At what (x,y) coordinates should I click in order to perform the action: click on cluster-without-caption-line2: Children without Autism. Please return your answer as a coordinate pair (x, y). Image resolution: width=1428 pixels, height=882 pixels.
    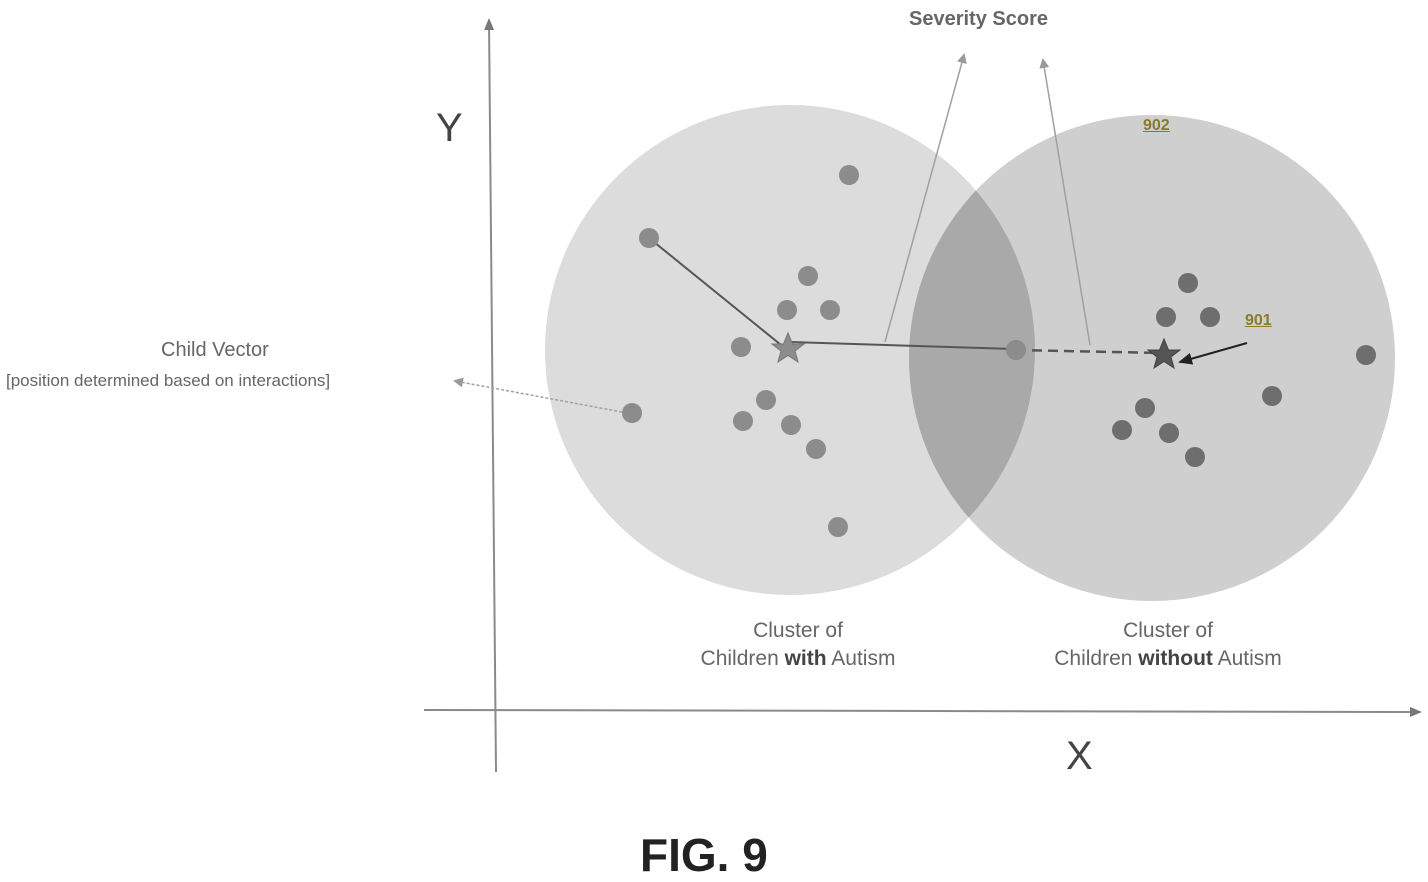
    Looking at the image, I should click on (1168, 659).